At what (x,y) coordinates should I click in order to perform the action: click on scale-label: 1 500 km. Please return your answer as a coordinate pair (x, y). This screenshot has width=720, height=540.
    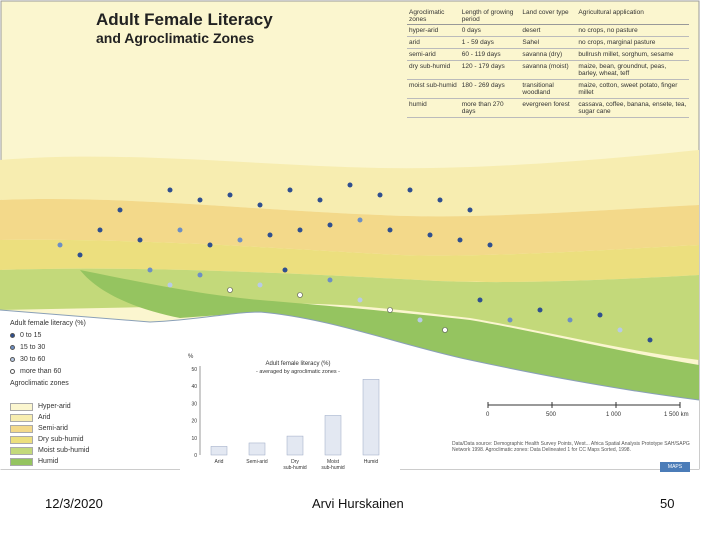
    Looking at the image, I should click on (676, 415).